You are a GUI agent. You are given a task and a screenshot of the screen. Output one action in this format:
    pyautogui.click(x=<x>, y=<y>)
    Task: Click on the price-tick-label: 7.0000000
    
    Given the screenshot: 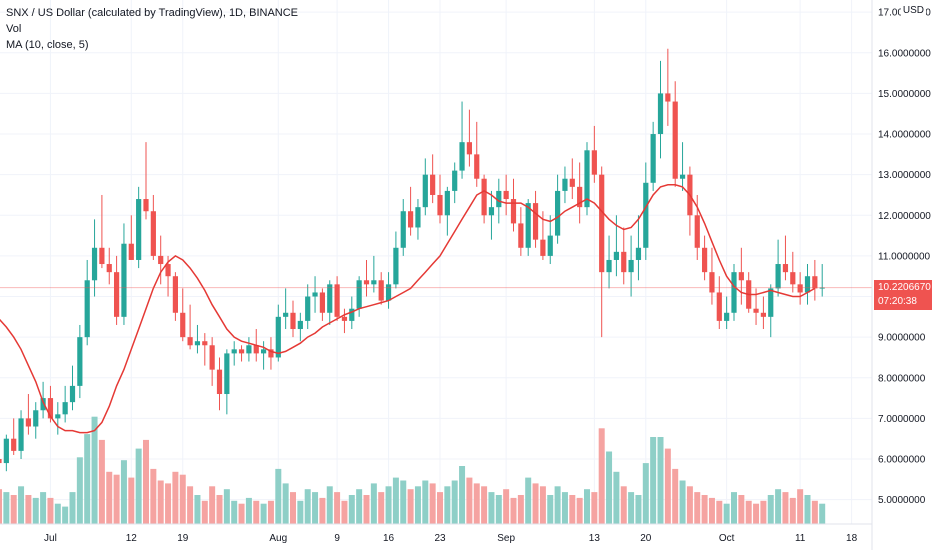 What is the action you would take?
    pyautogui.click(x=902, y=419)
    